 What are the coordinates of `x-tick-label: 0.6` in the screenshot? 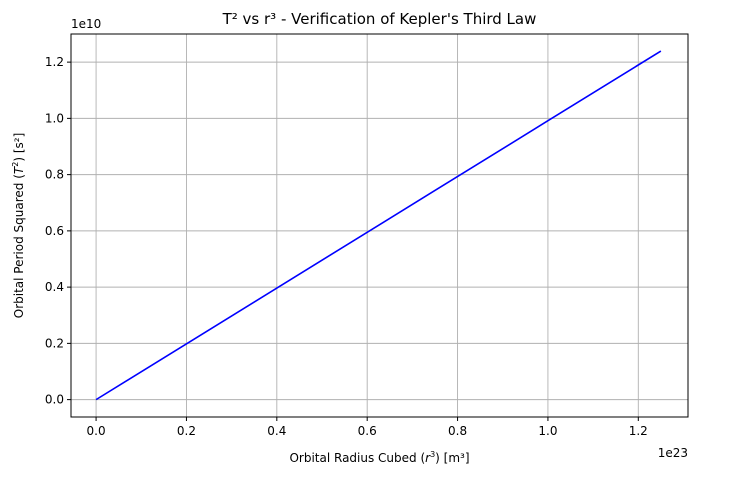 It's located at (367, 431).